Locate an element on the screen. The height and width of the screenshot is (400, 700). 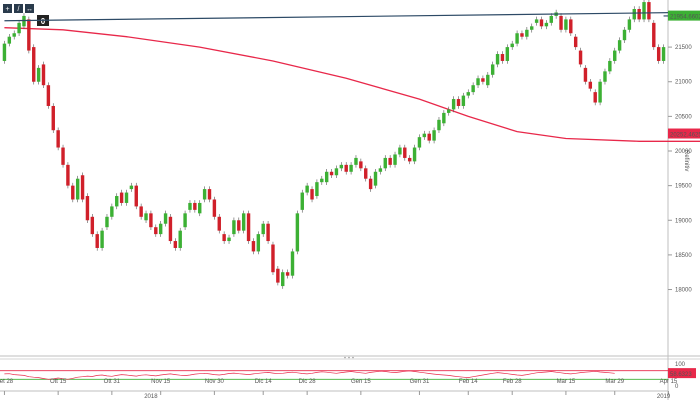
x-tick-label: Nov 30 is located at coordinates (215, 382).